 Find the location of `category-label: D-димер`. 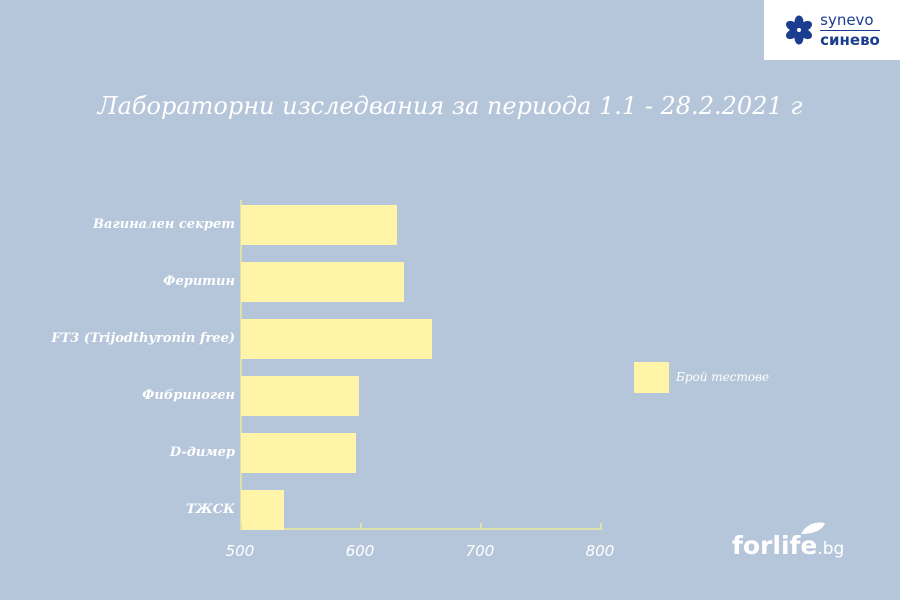

category-label: D-димер is located at coordinates (202, 452).